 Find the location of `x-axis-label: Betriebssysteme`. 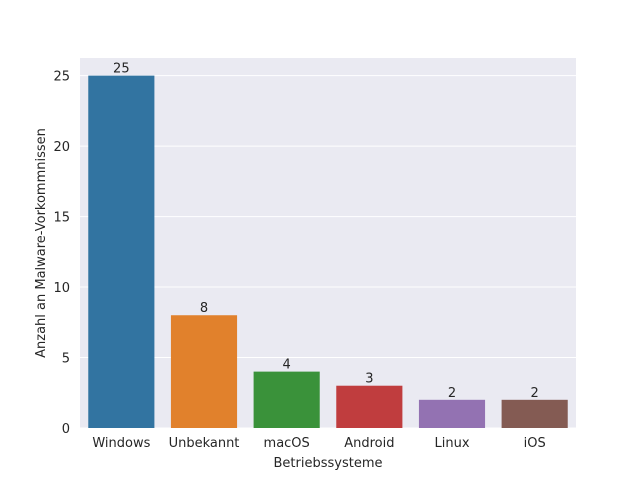

x-axis-label: Betriebssysteme is located at coordinates (328, 463).